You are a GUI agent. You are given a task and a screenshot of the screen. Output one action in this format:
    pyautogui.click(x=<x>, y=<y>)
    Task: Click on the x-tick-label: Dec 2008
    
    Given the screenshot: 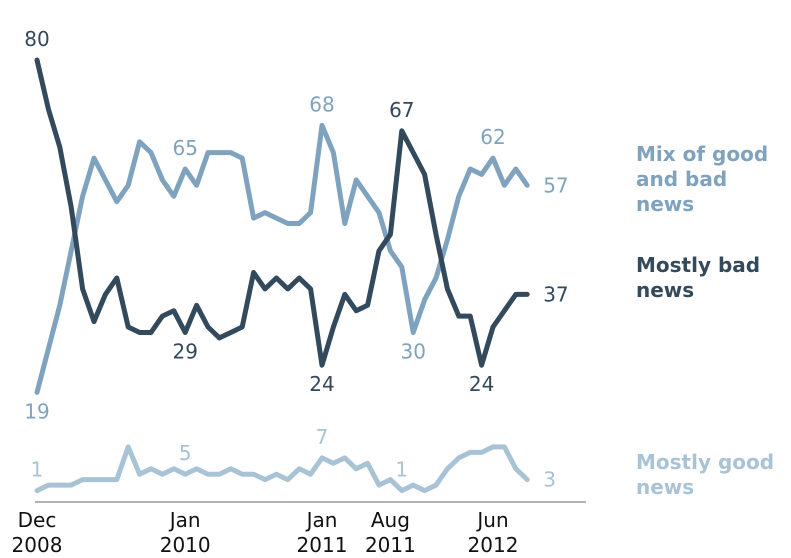 What is the action you would take?
    pyautogui.click(x=37, y=532)
    